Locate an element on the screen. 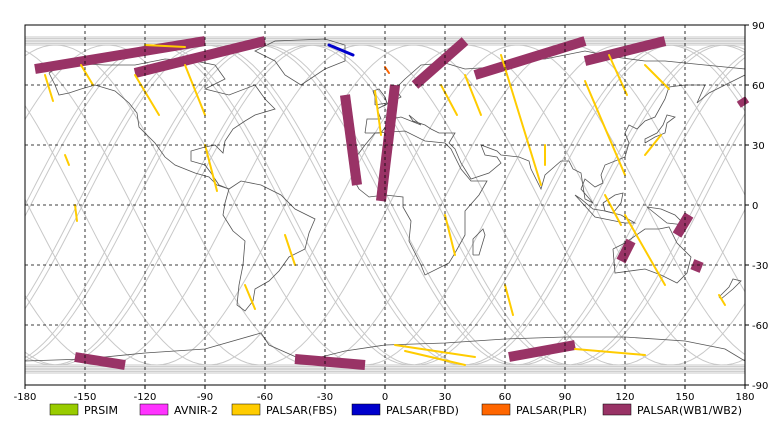  x-tick-label: 30 is located at coordinates (445, 397).